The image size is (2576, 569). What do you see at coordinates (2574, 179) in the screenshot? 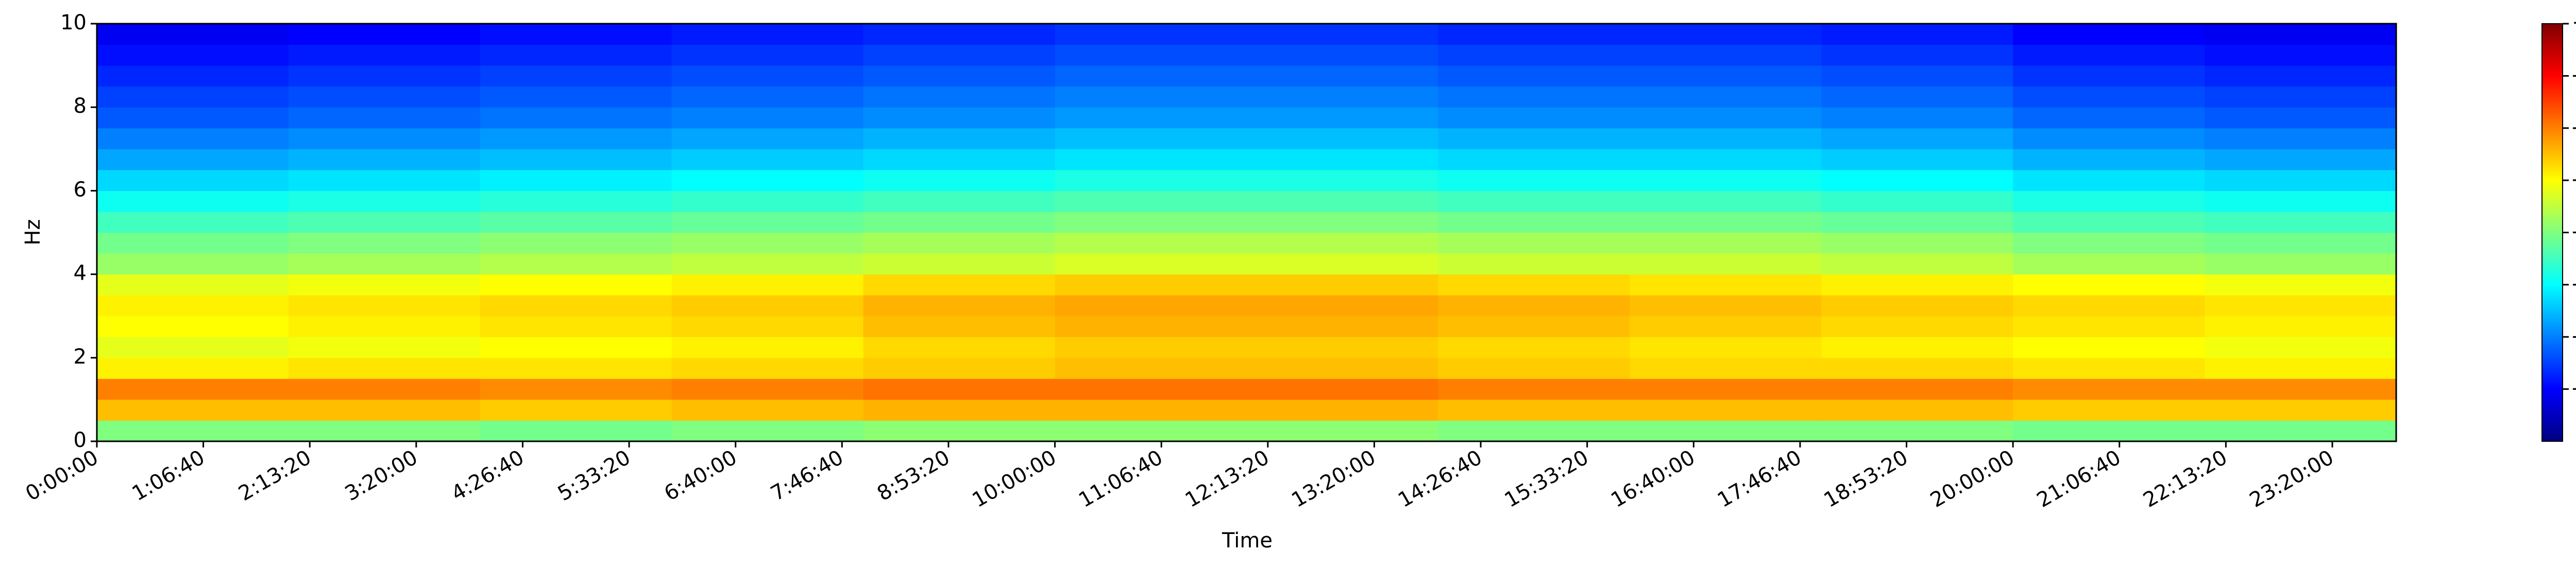
I see `colorbar-tick-label: -30 dB` at bounding box center [2574, 179].